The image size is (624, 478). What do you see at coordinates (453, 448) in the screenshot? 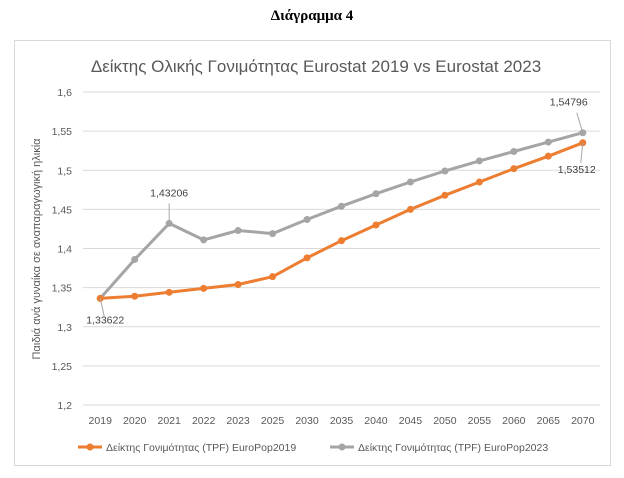
I see `legend-label: Δείκτης Γονιμότητας (TPF) EuroPop2023` at bounding box center [453, 448].